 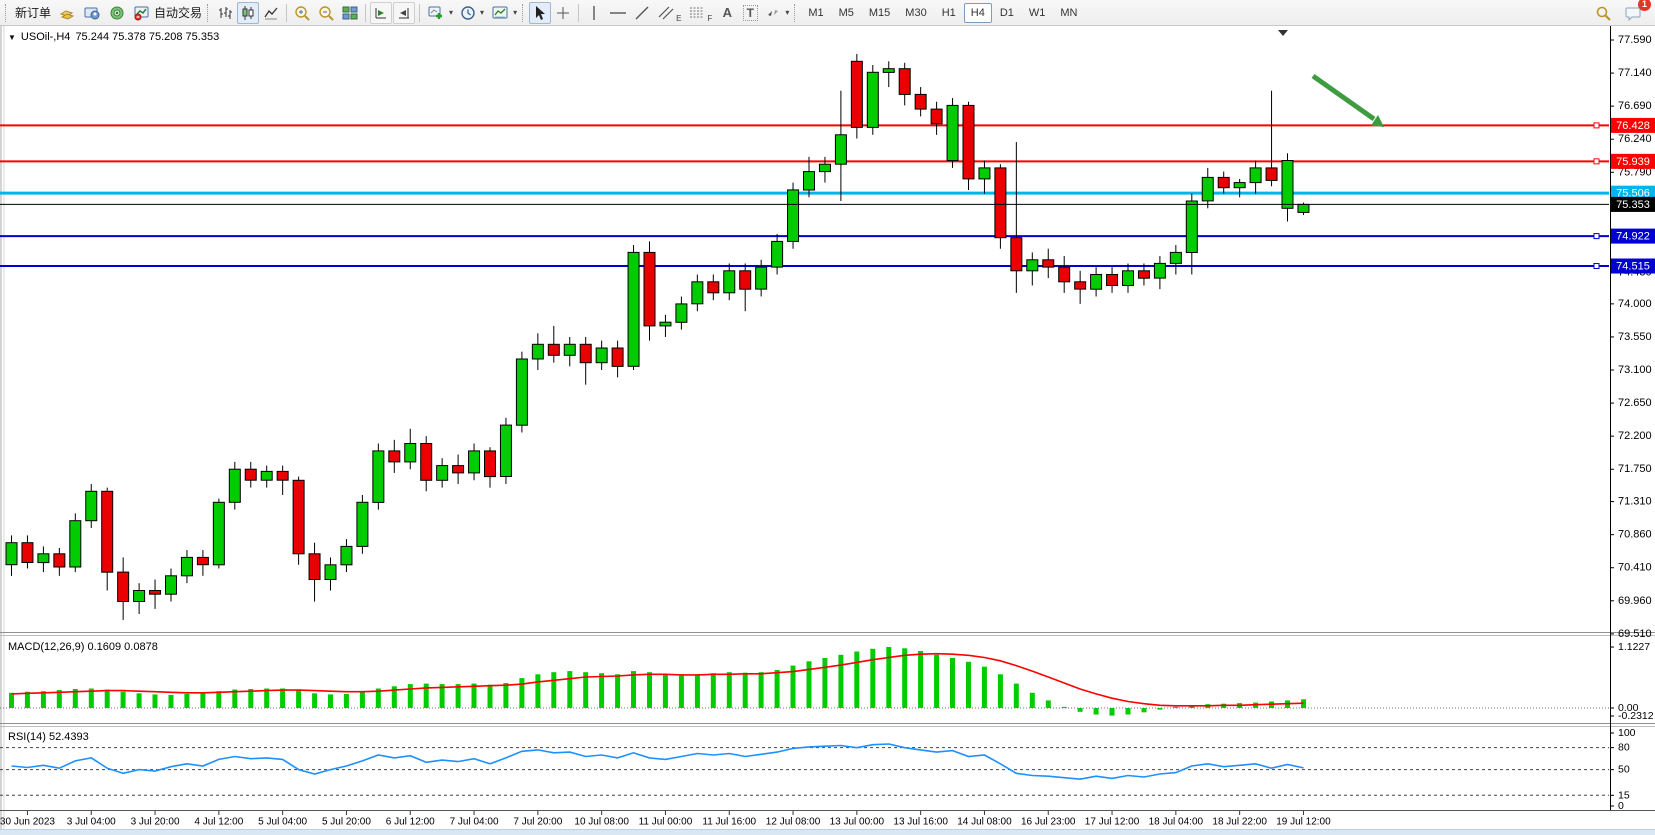 I want to click on profile-icon, so click(x=92, y=13).